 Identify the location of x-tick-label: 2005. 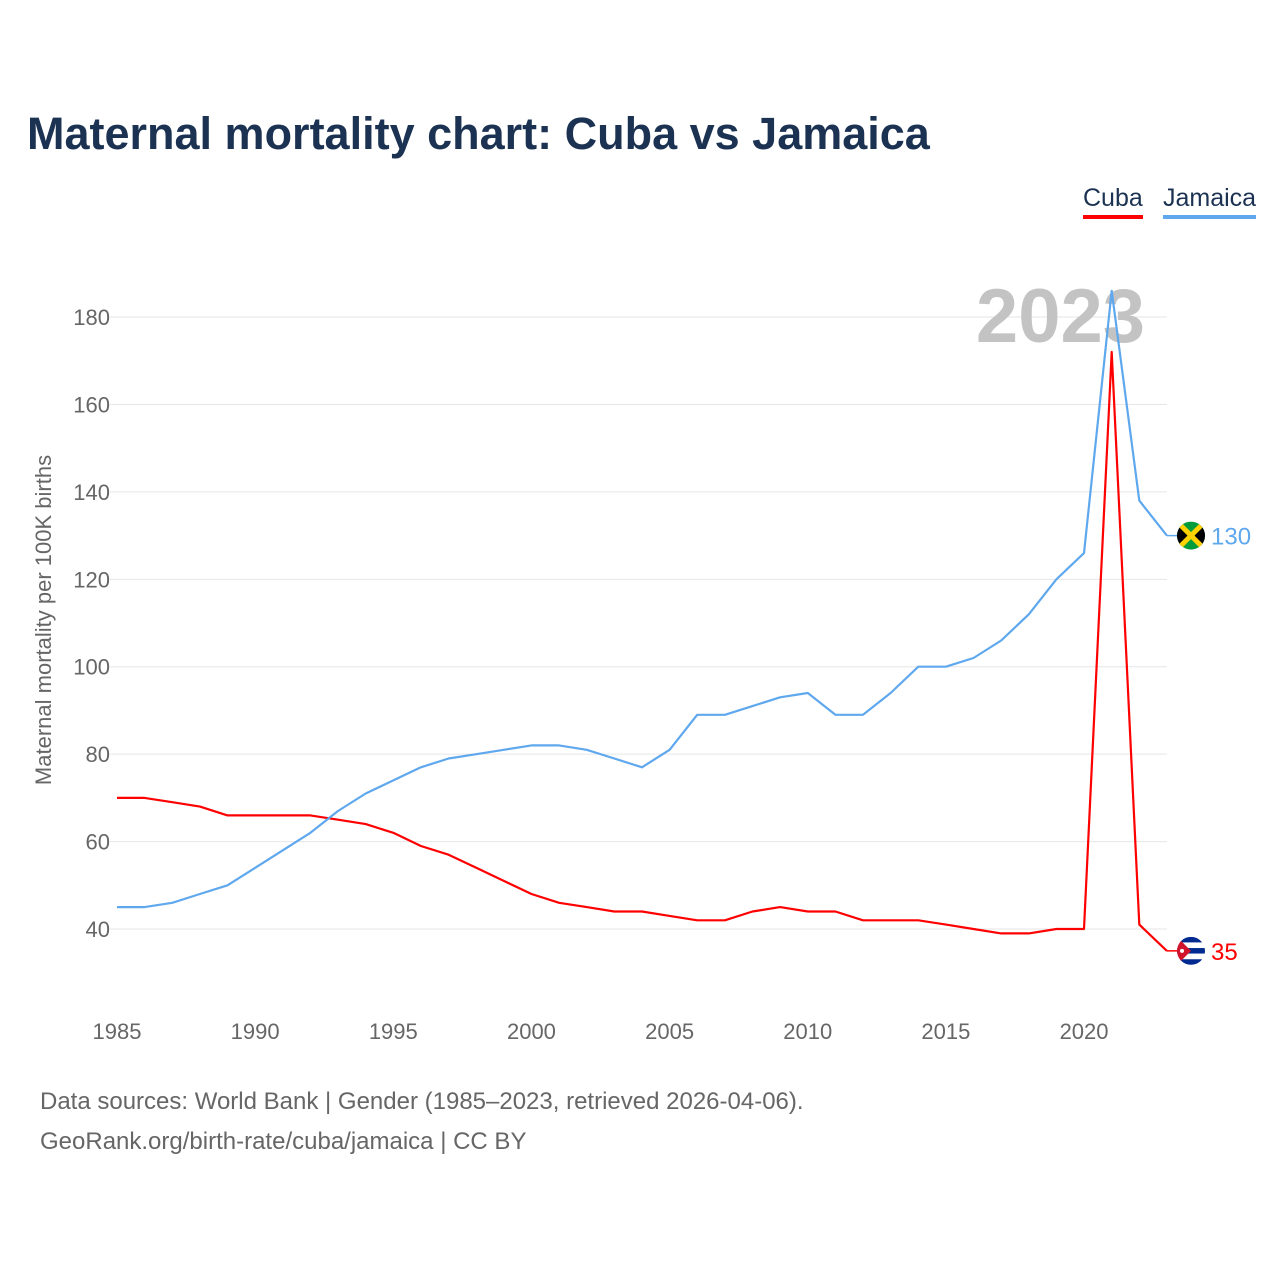
(669, 1031).